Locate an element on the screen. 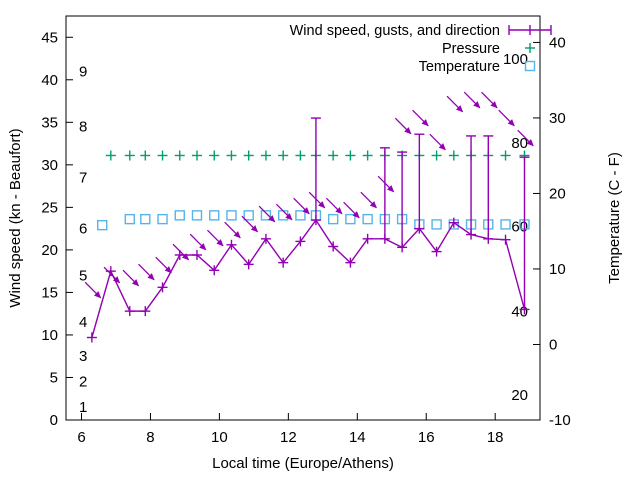 Image resolution: width=640 pixels, height=480 pixels. x-axis-title: Local time (Europe/Athens) is located at coordinates (303, 463).